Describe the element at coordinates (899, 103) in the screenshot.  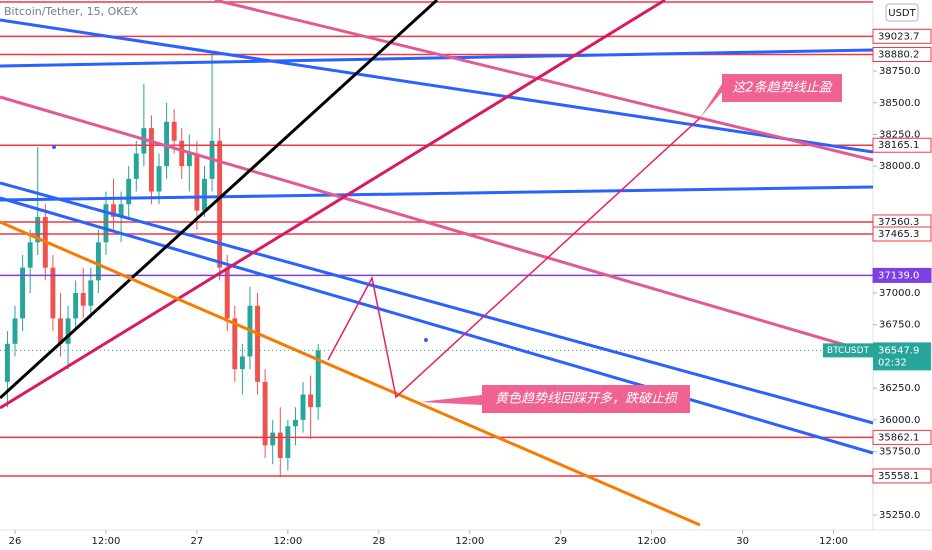
I see `y-tick-label: 38500.0` at that location.